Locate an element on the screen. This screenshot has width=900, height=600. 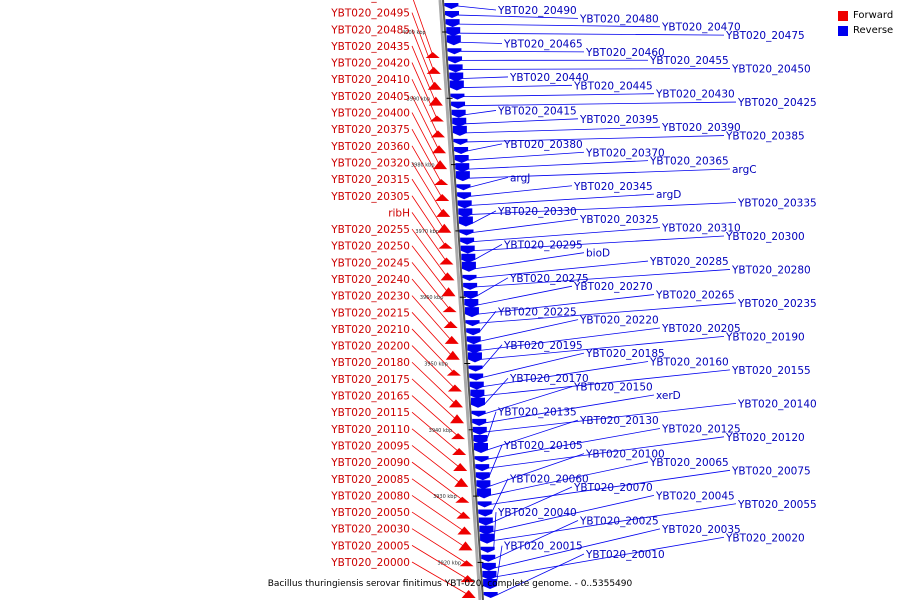
label-ybt020-20255: YBT020_20255 is located at coordinates (370, 230).